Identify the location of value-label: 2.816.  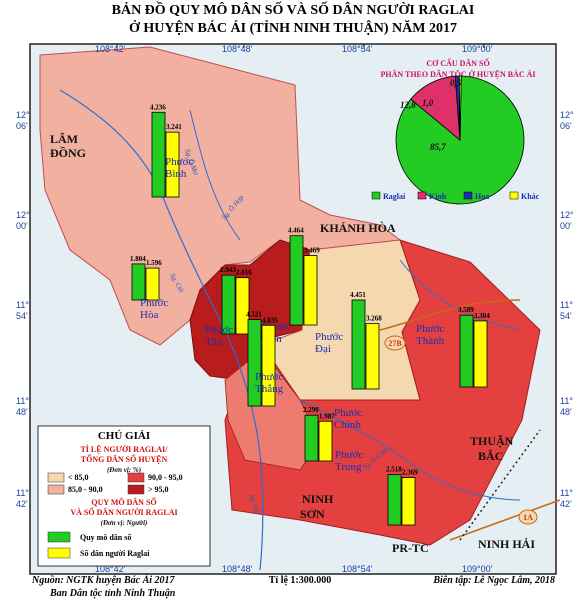
(244, 273).